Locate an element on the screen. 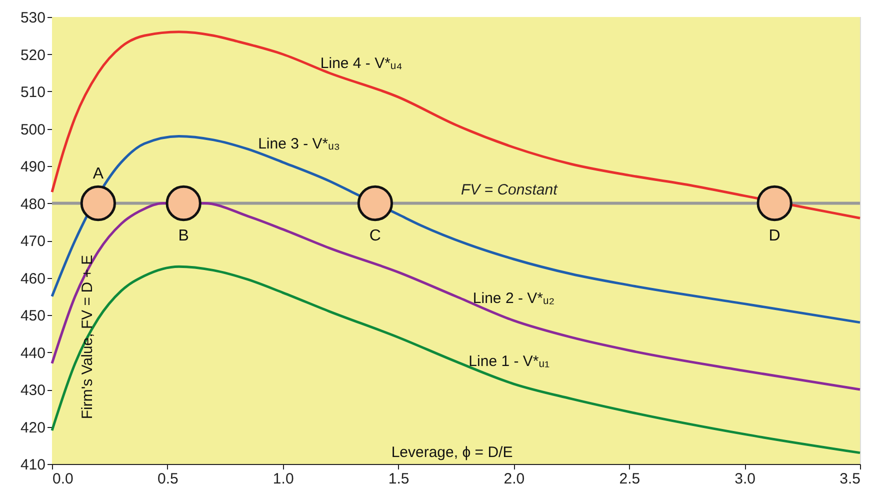  annotation: D is located at coordinates (774, 235).